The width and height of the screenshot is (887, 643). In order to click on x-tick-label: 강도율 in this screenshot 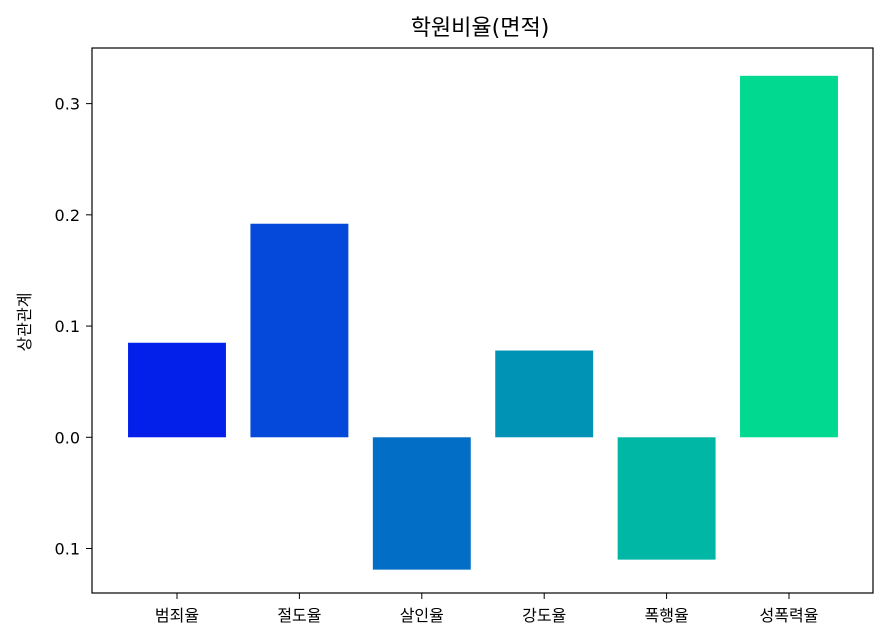, I will do `click(544, 615)`.